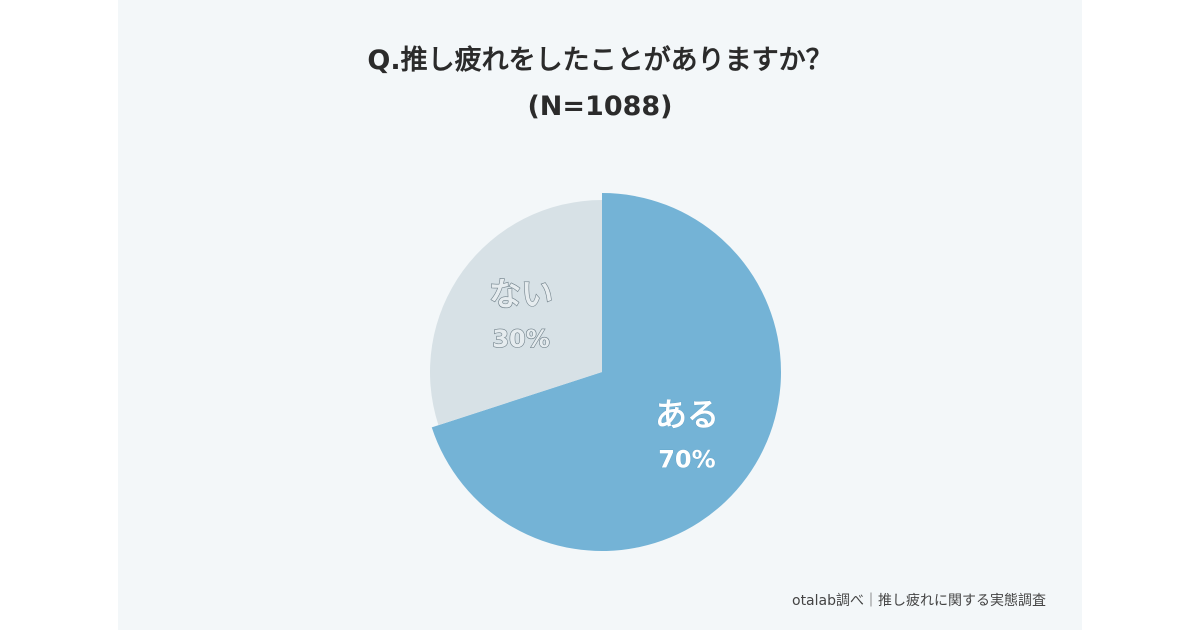 The height and width of the screenshot is (630, 1200). What do you see at coordinates (600, 84) in the screenshot?
I see `chart-title-block: Q.推し疲れをしたことがありますか？ (N=1088)` at bounding box center [600, 84].